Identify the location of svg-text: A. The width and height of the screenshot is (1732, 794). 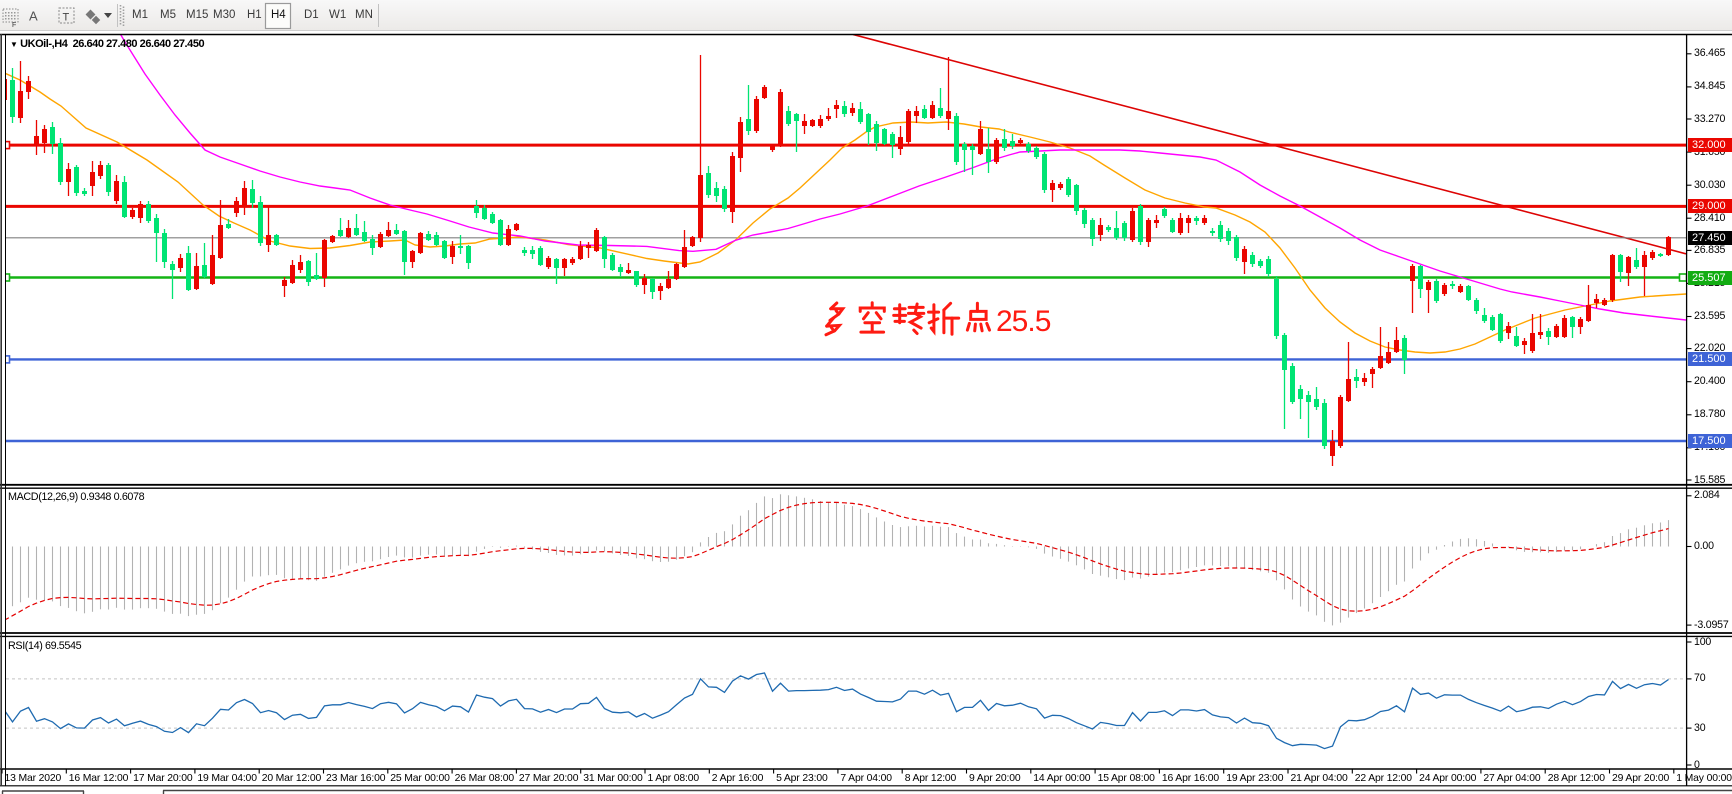
(33, 16).